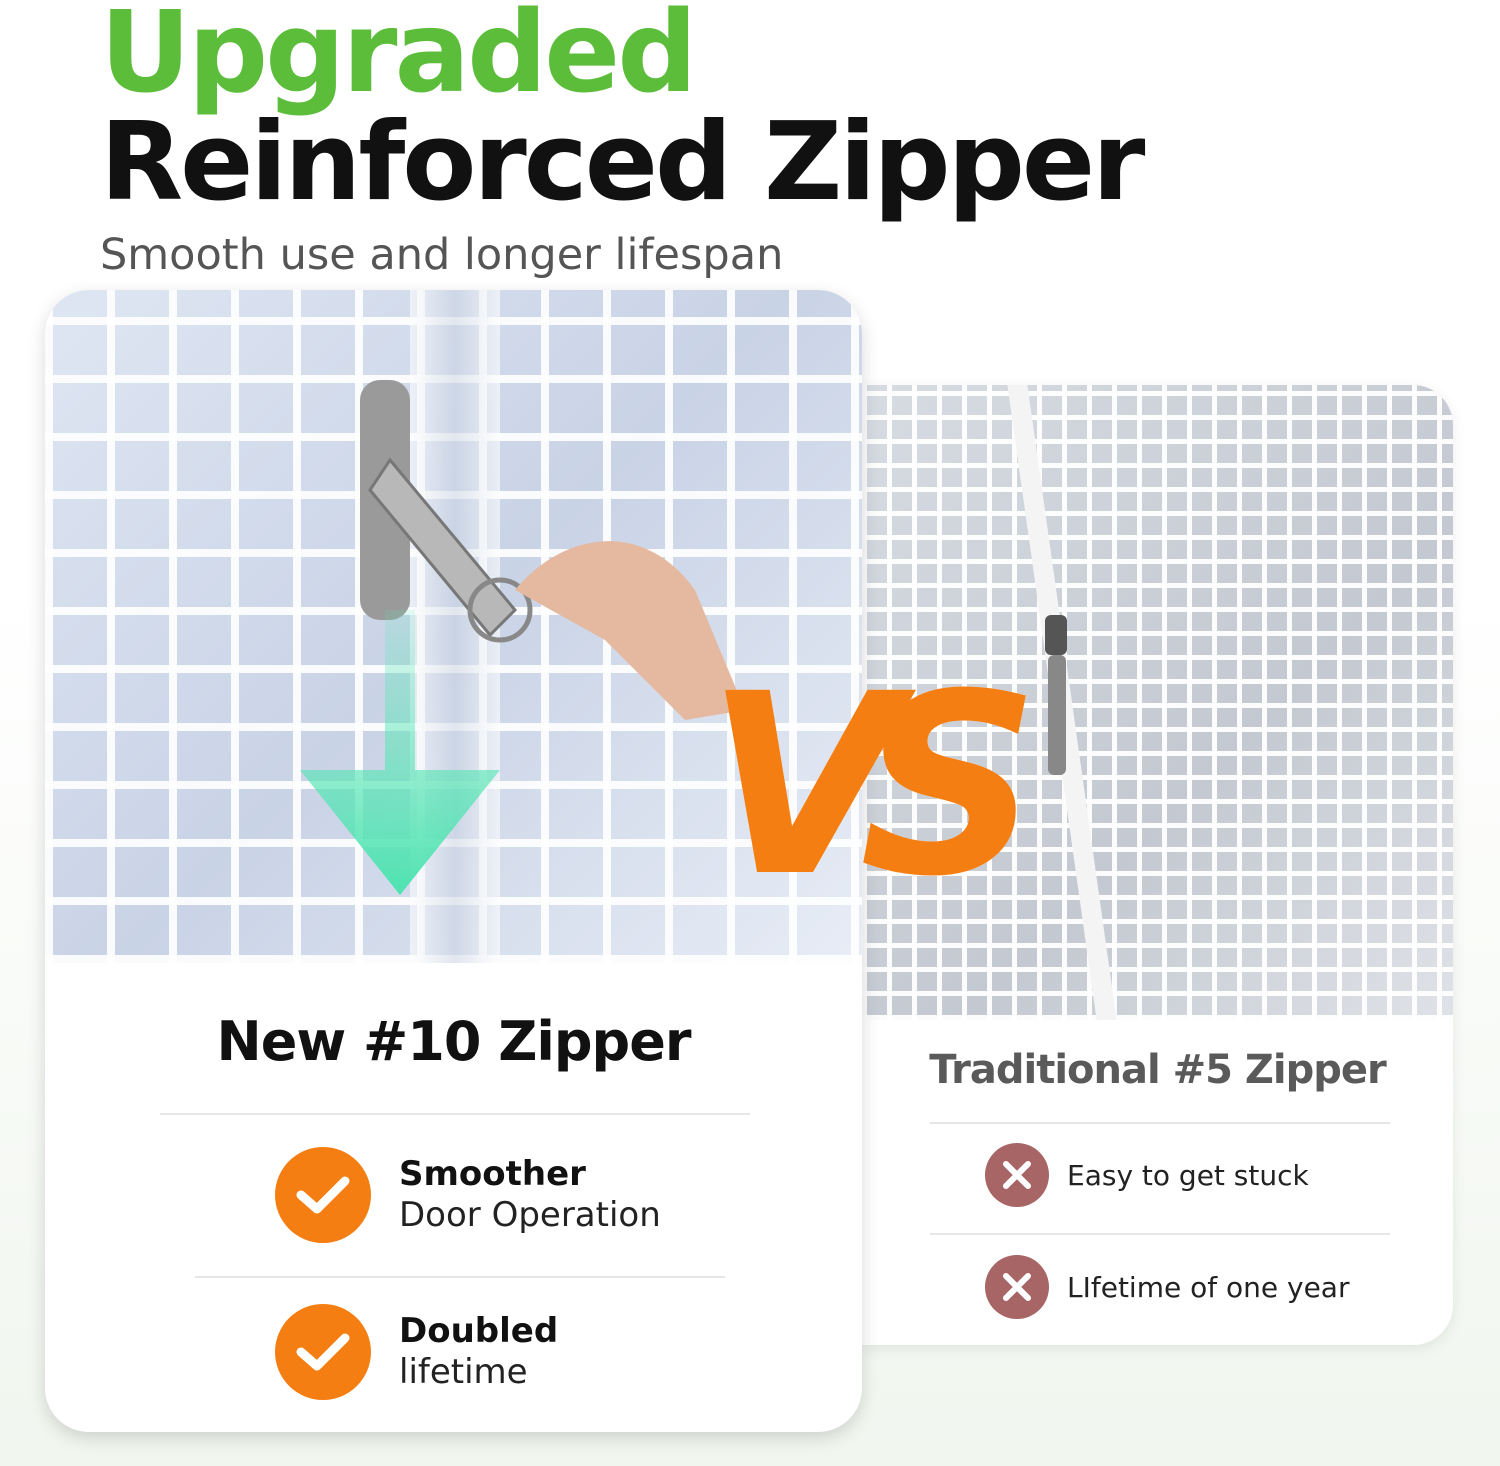 Image resolution: width=1500 pixels, height=1466 pixels. I want to click on drawback-lifetime: LIfetime of one year, so click(1167, 1287).